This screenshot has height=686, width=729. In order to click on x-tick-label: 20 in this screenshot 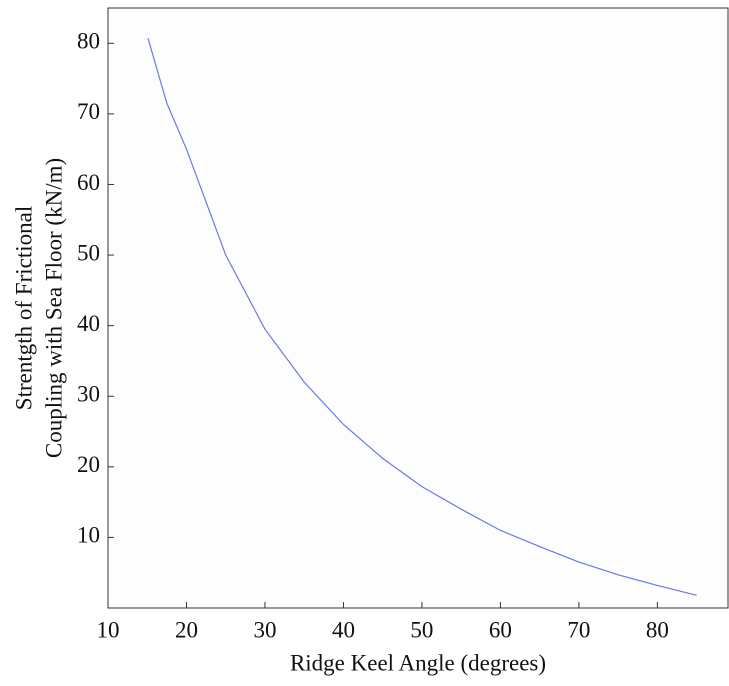, I will do `click(186, 629)`.